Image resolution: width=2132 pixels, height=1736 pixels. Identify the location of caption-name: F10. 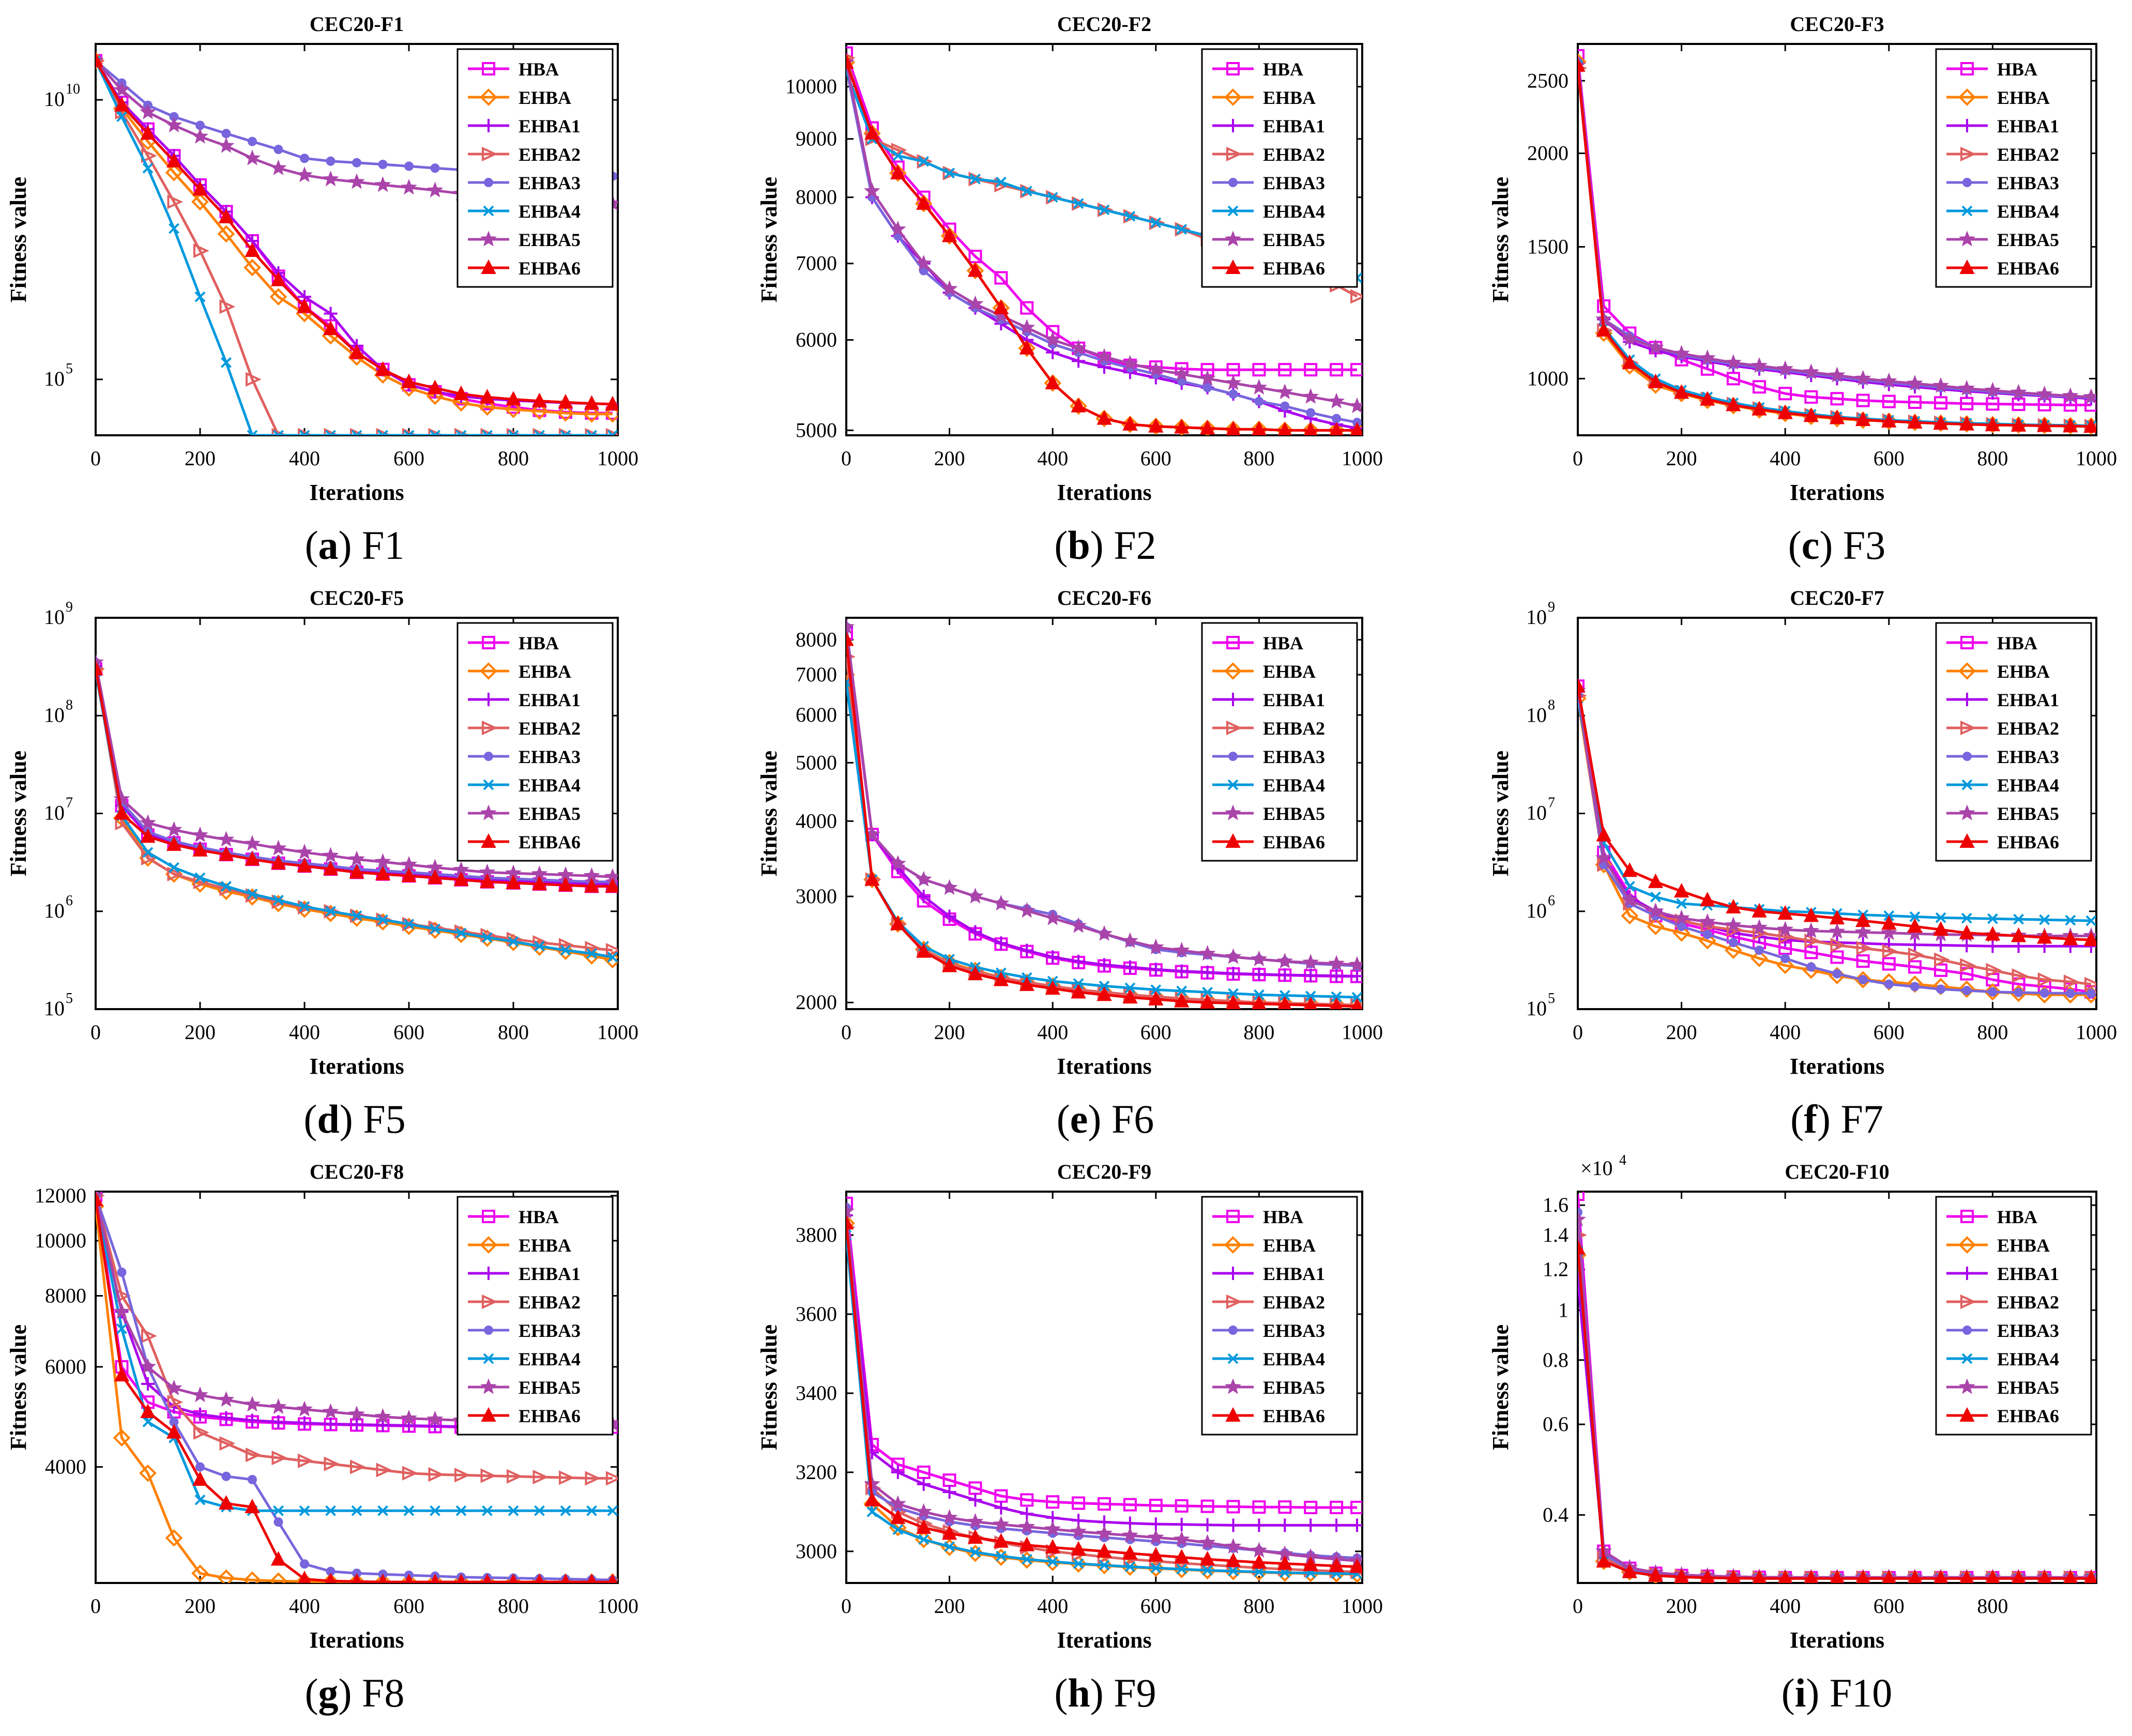
(1861, 1693).